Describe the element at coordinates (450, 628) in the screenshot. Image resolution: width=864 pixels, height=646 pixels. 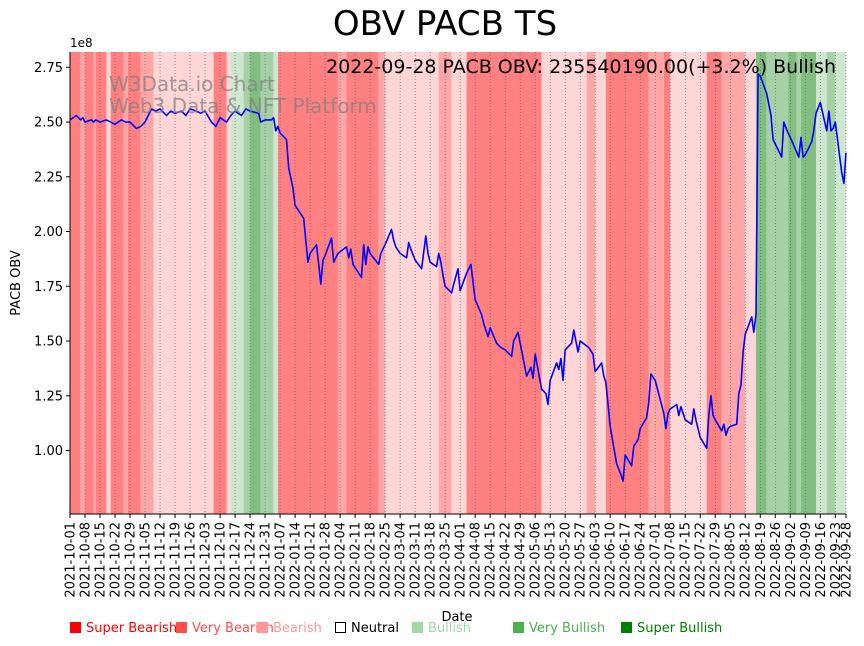
I see `legend-label: Bullish` at that location.